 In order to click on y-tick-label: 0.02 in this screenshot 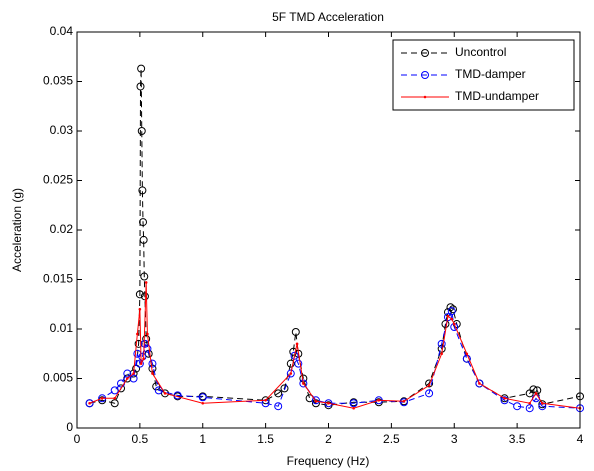, I will do `click(62, 229)`.